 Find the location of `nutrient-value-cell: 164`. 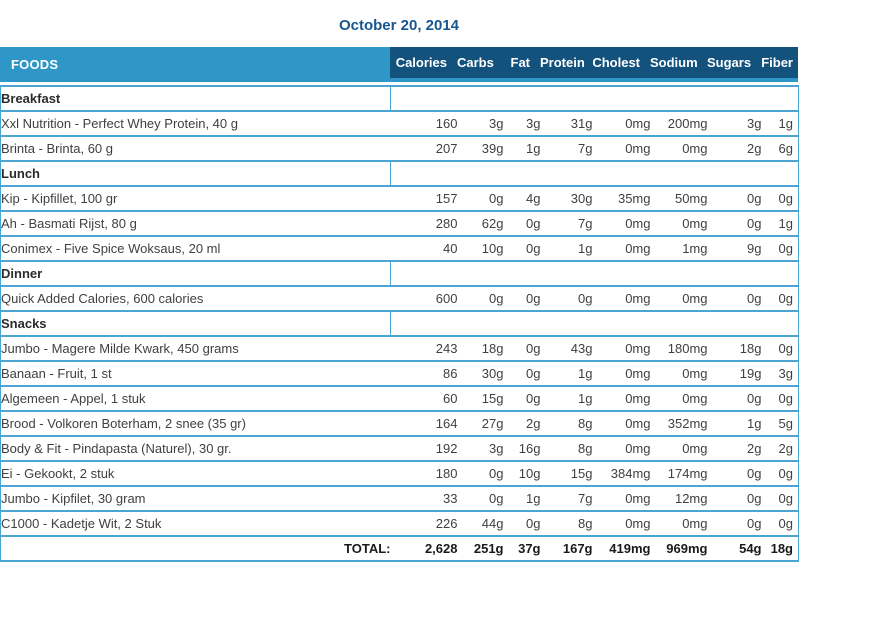

nutrient-value-cell: 164 is located at coordinates (446, 423).